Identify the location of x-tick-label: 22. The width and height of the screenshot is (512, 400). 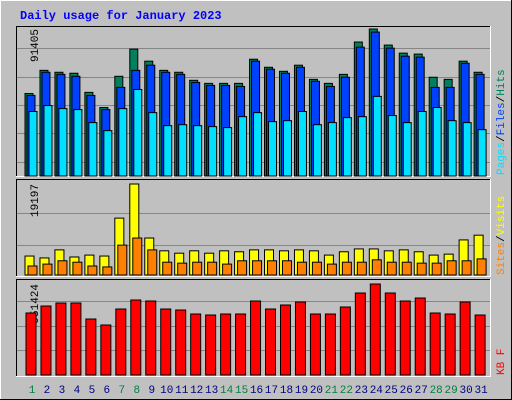
(346, 391).